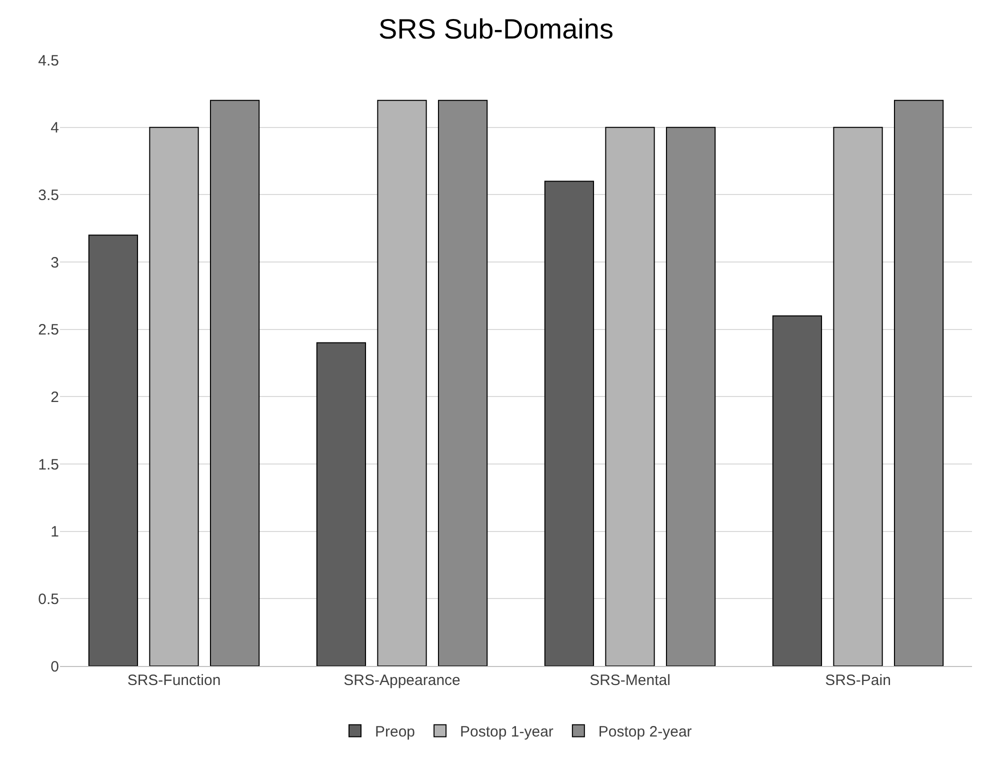 This screenshot has width=992, height=759. I want to click on x-tick-label: SRS-Mental, so click(630, 680).